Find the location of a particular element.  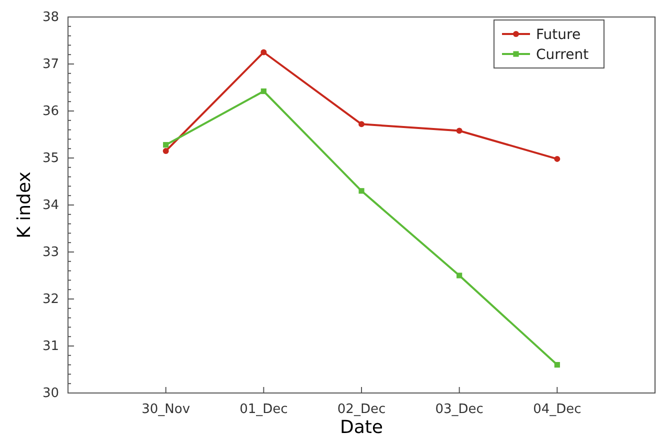

x-axis-title: Date is located at coordinates (362, 427).